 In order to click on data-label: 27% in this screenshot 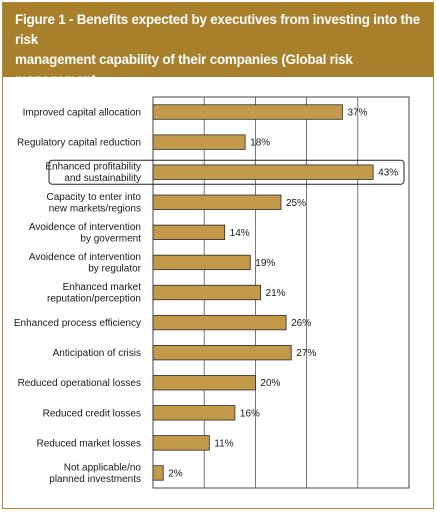, I will do `click(306, 353)`.